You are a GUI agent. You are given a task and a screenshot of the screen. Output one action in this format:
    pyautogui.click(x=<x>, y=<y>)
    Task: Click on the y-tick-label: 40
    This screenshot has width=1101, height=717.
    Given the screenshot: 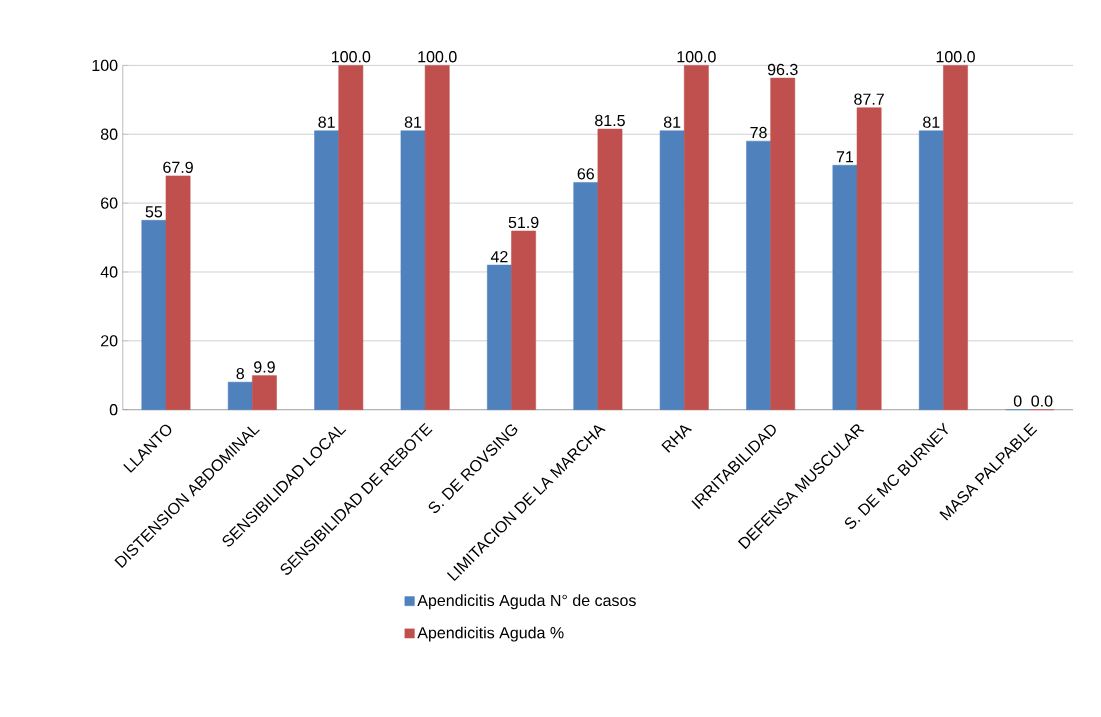 What is the action you would take?
    pyautogui.click(x=109, y=272)
    